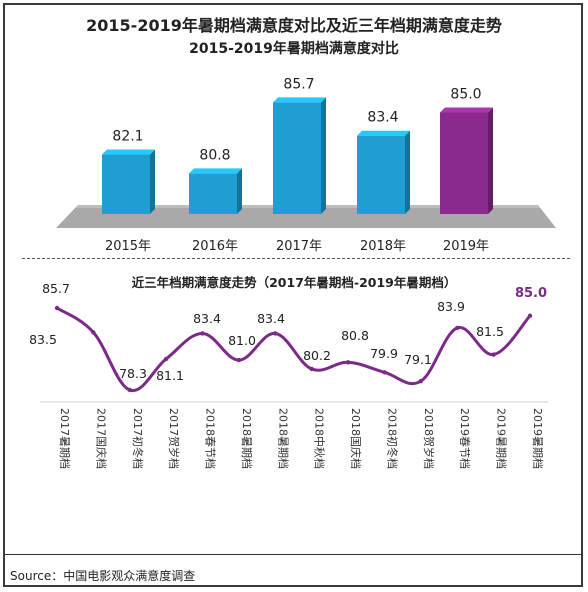 This screenshot has width=588, height=592. I want to click on bar-category-label: 2017年, so click(299, 246).